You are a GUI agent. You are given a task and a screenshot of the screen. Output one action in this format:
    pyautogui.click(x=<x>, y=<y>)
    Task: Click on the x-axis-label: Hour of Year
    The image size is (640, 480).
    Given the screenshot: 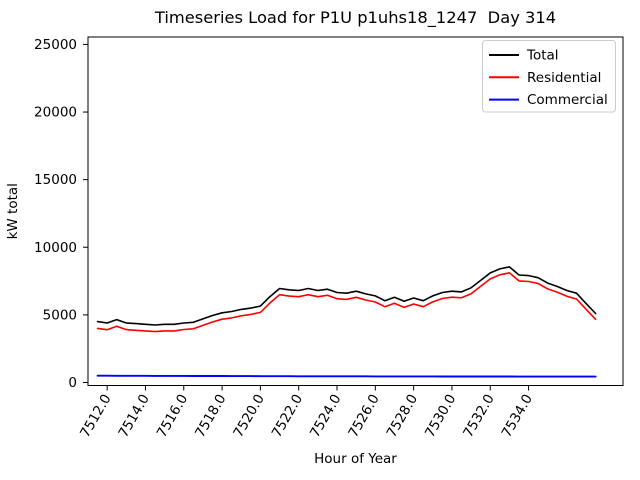 What is the action you would take?
    pyautogui.click(x=355, y=459)
    